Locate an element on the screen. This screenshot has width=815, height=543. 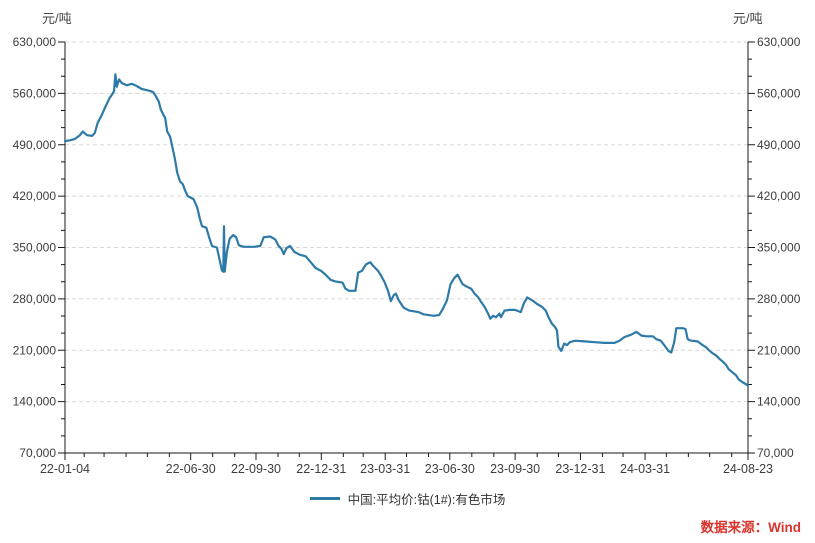
y-axis-label-right: 420,000 is located at coordinates (779, 196).